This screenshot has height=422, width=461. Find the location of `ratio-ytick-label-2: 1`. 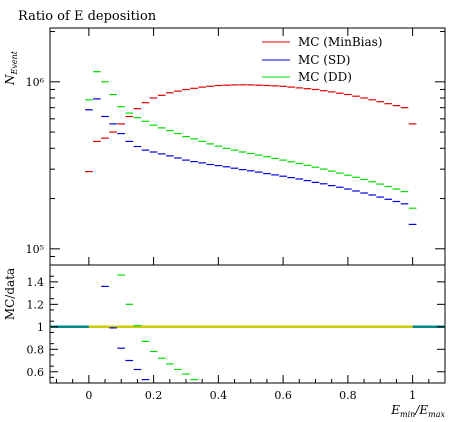

ratio-ytick-label-2: 1 is located at coordinates (40, 327).